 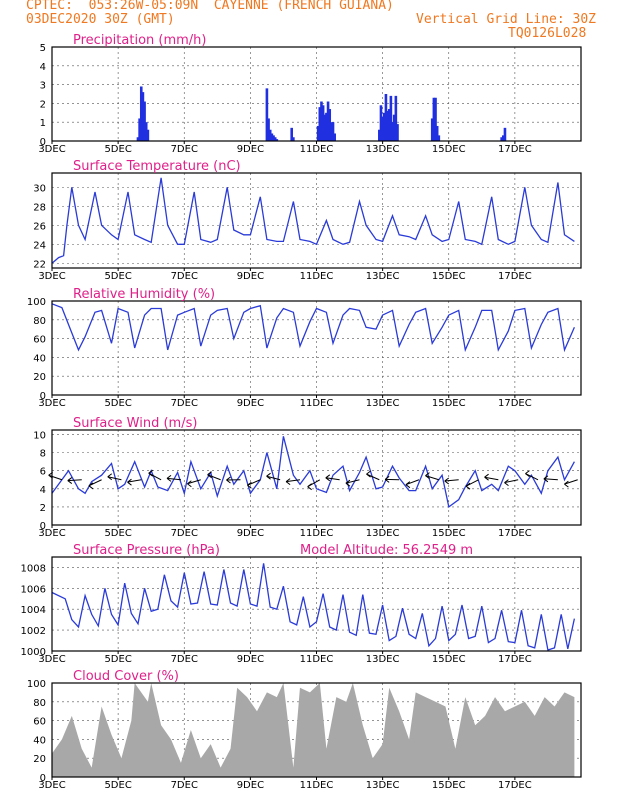 I want to click on precip-title: Precipitation (mm/h), so click(x=139, y=40).